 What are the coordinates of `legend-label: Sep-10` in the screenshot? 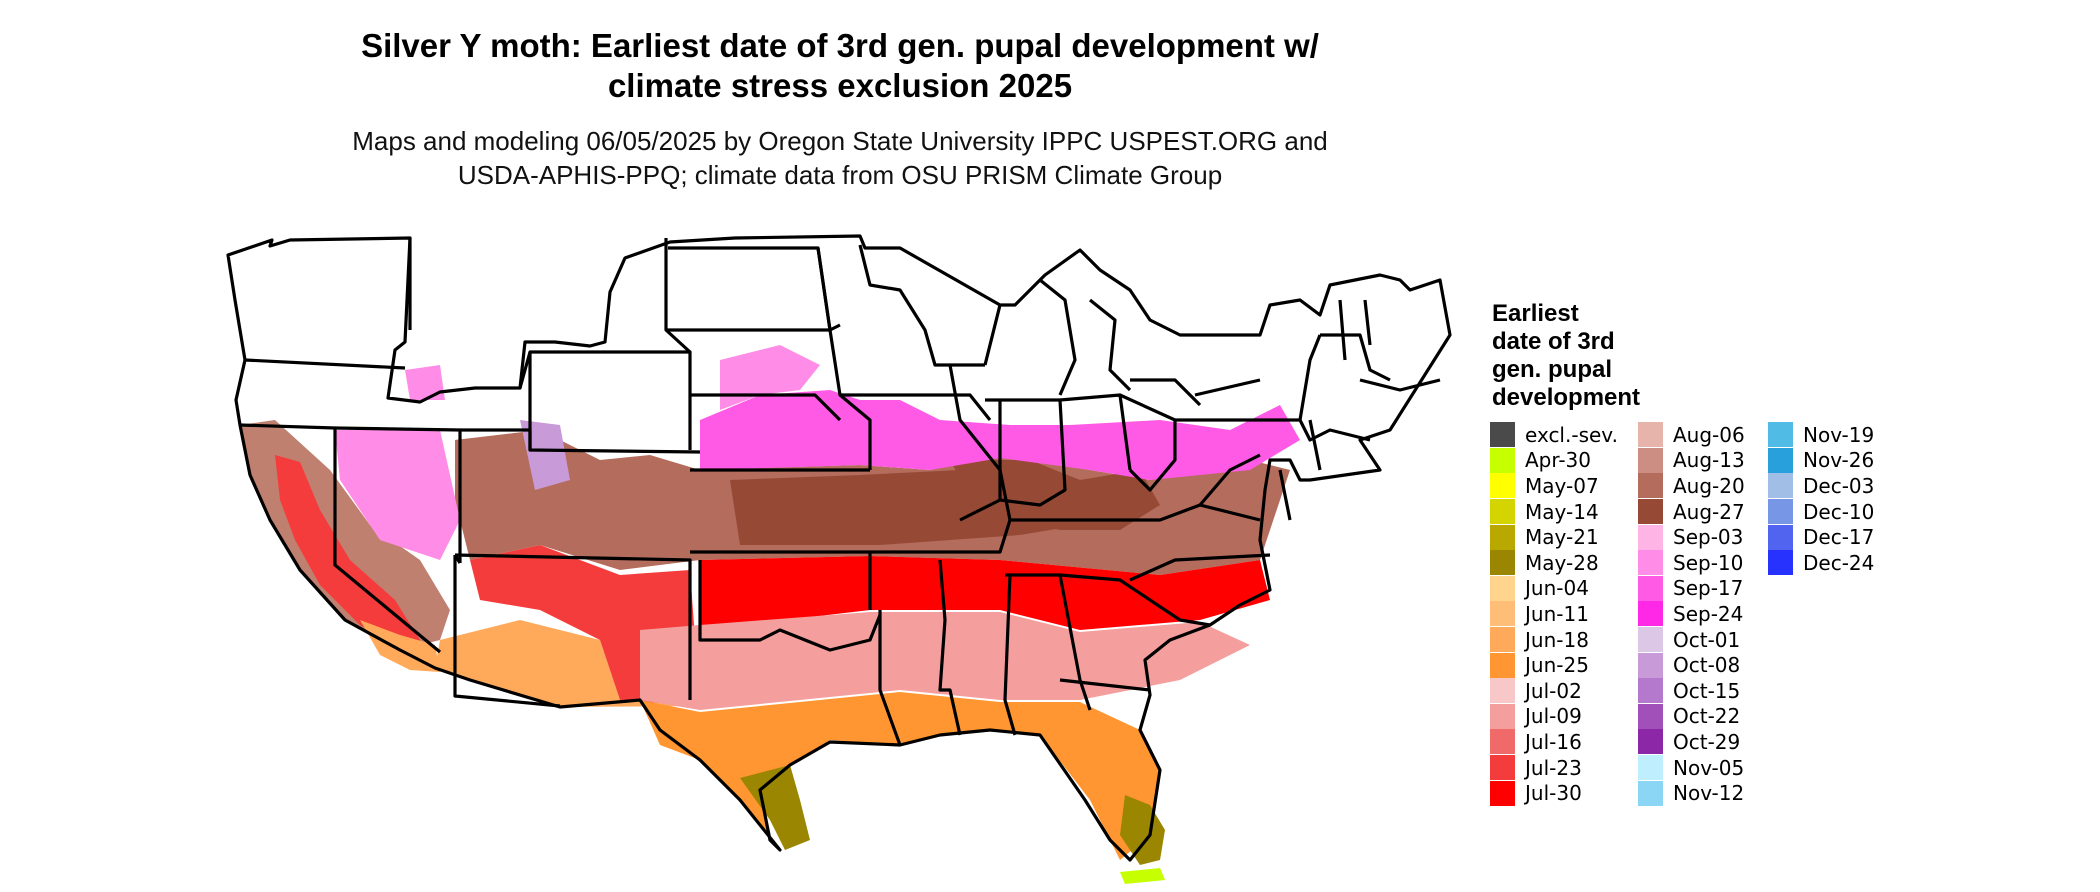 It's located at (1708, 562).